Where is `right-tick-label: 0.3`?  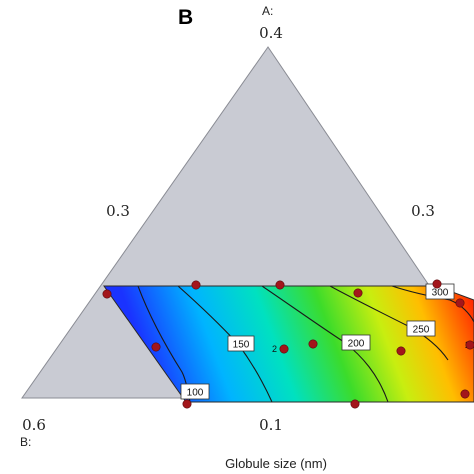 right-tick-label: 0.3 is located at coordinates (423, 211).